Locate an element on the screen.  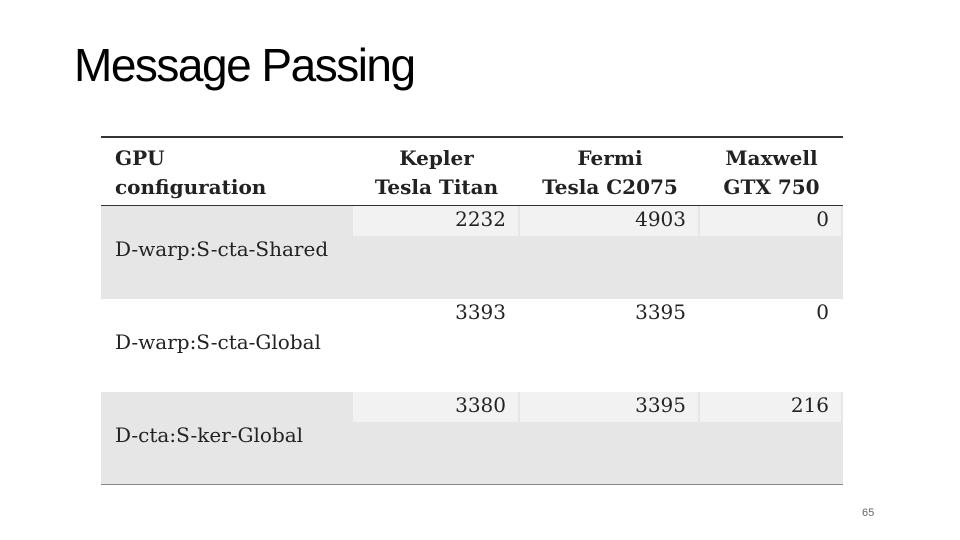
value-cell: 3393 is located at coordinates (480, 312).